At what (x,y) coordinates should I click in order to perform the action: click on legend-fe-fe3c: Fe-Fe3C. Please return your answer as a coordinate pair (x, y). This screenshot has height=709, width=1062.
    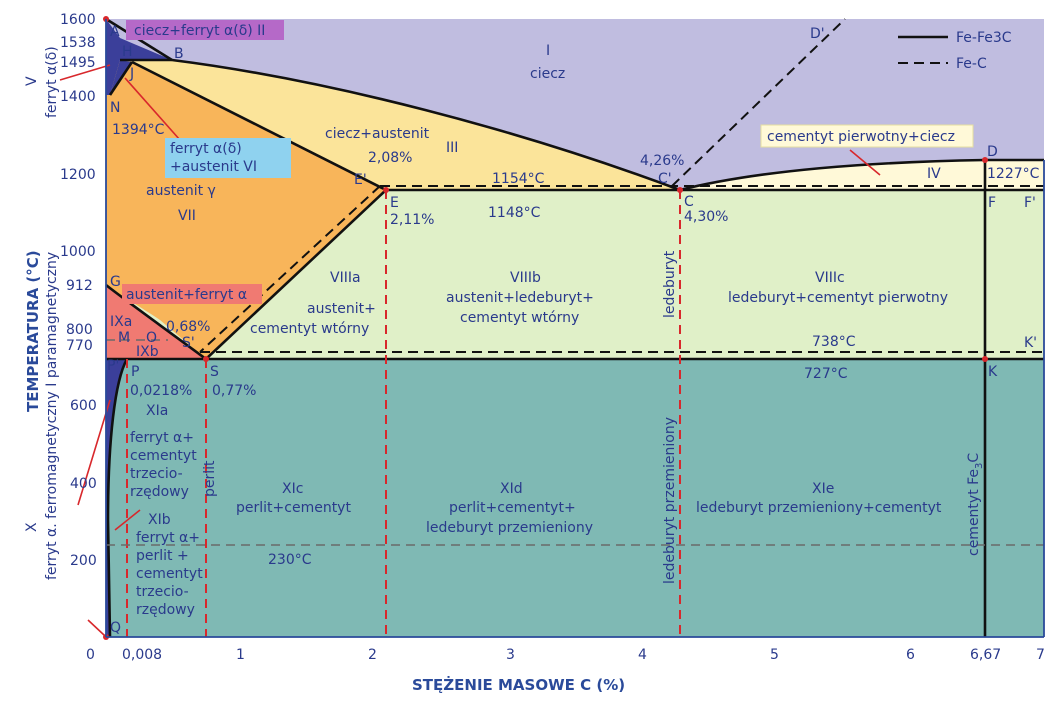
    Looking at the image, I should click on (984, 38).